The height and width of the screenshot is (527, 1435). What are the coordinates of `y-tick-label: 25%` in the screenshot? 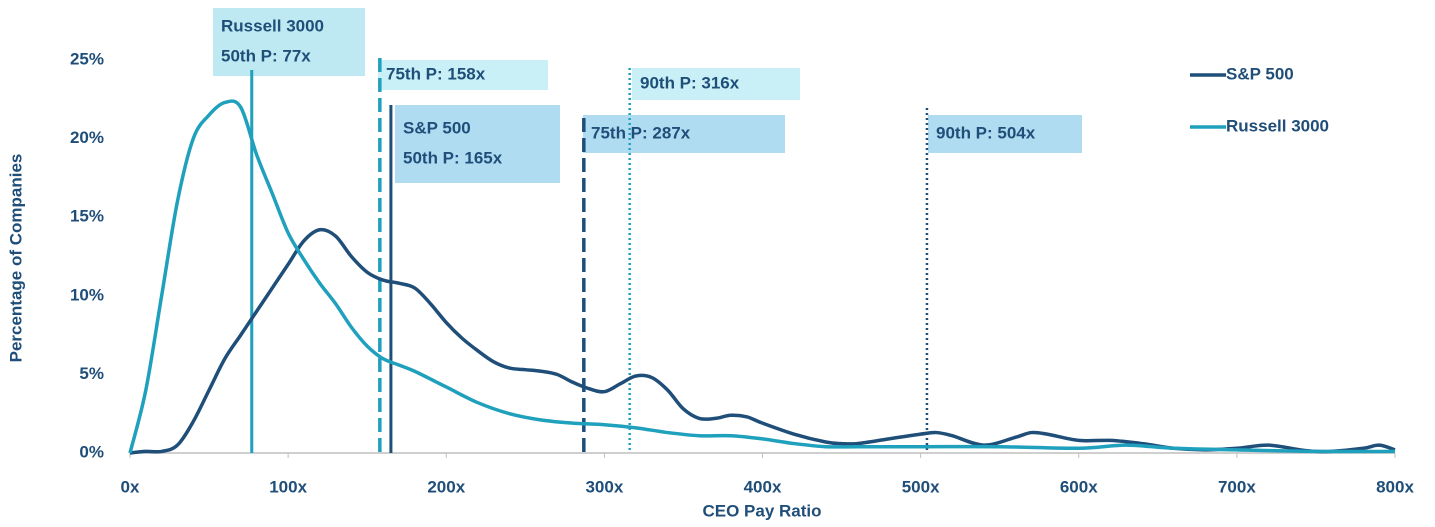 It's located at (87, 58).